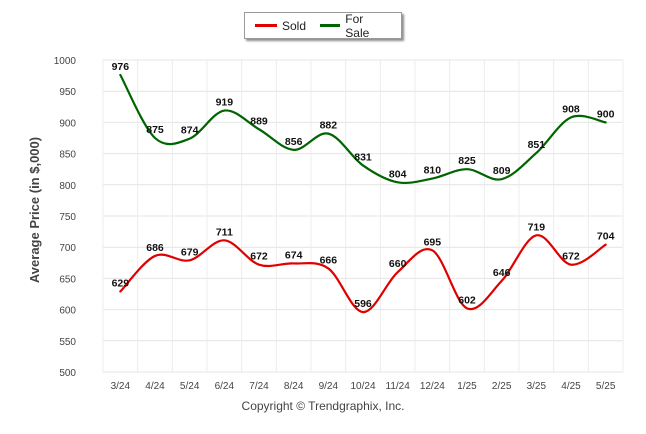 Image resolution: width=646 pixels, height=434 pixels. I want to click on x-tick-label: 9/24, so click(329, 386).